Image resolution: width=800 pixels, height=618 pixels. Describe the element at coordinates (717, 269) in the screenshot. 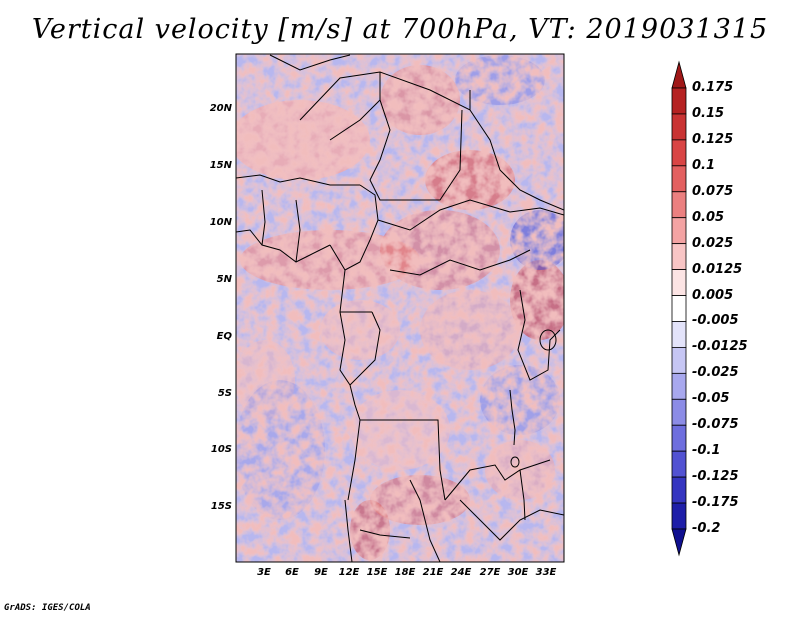

I see `colorbar-level-label: 0.0125` at that location.